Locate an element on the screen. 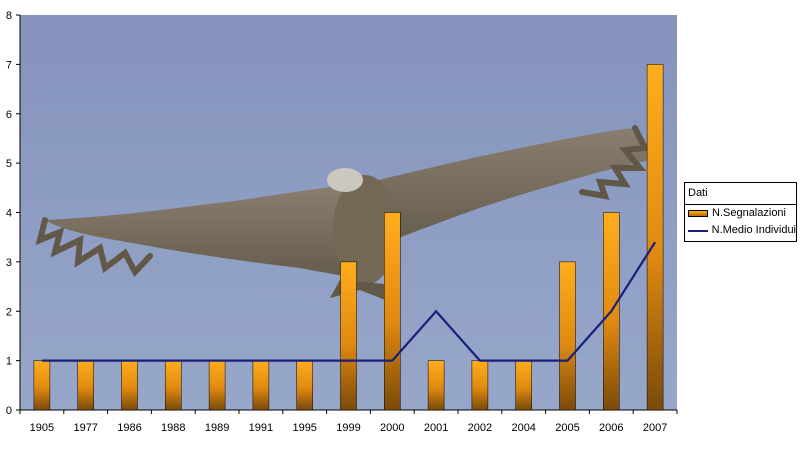 Image resolution: width=800 pixels, height=449 pixels. y-tick-label: 5 is located at coordinates (9, 164).